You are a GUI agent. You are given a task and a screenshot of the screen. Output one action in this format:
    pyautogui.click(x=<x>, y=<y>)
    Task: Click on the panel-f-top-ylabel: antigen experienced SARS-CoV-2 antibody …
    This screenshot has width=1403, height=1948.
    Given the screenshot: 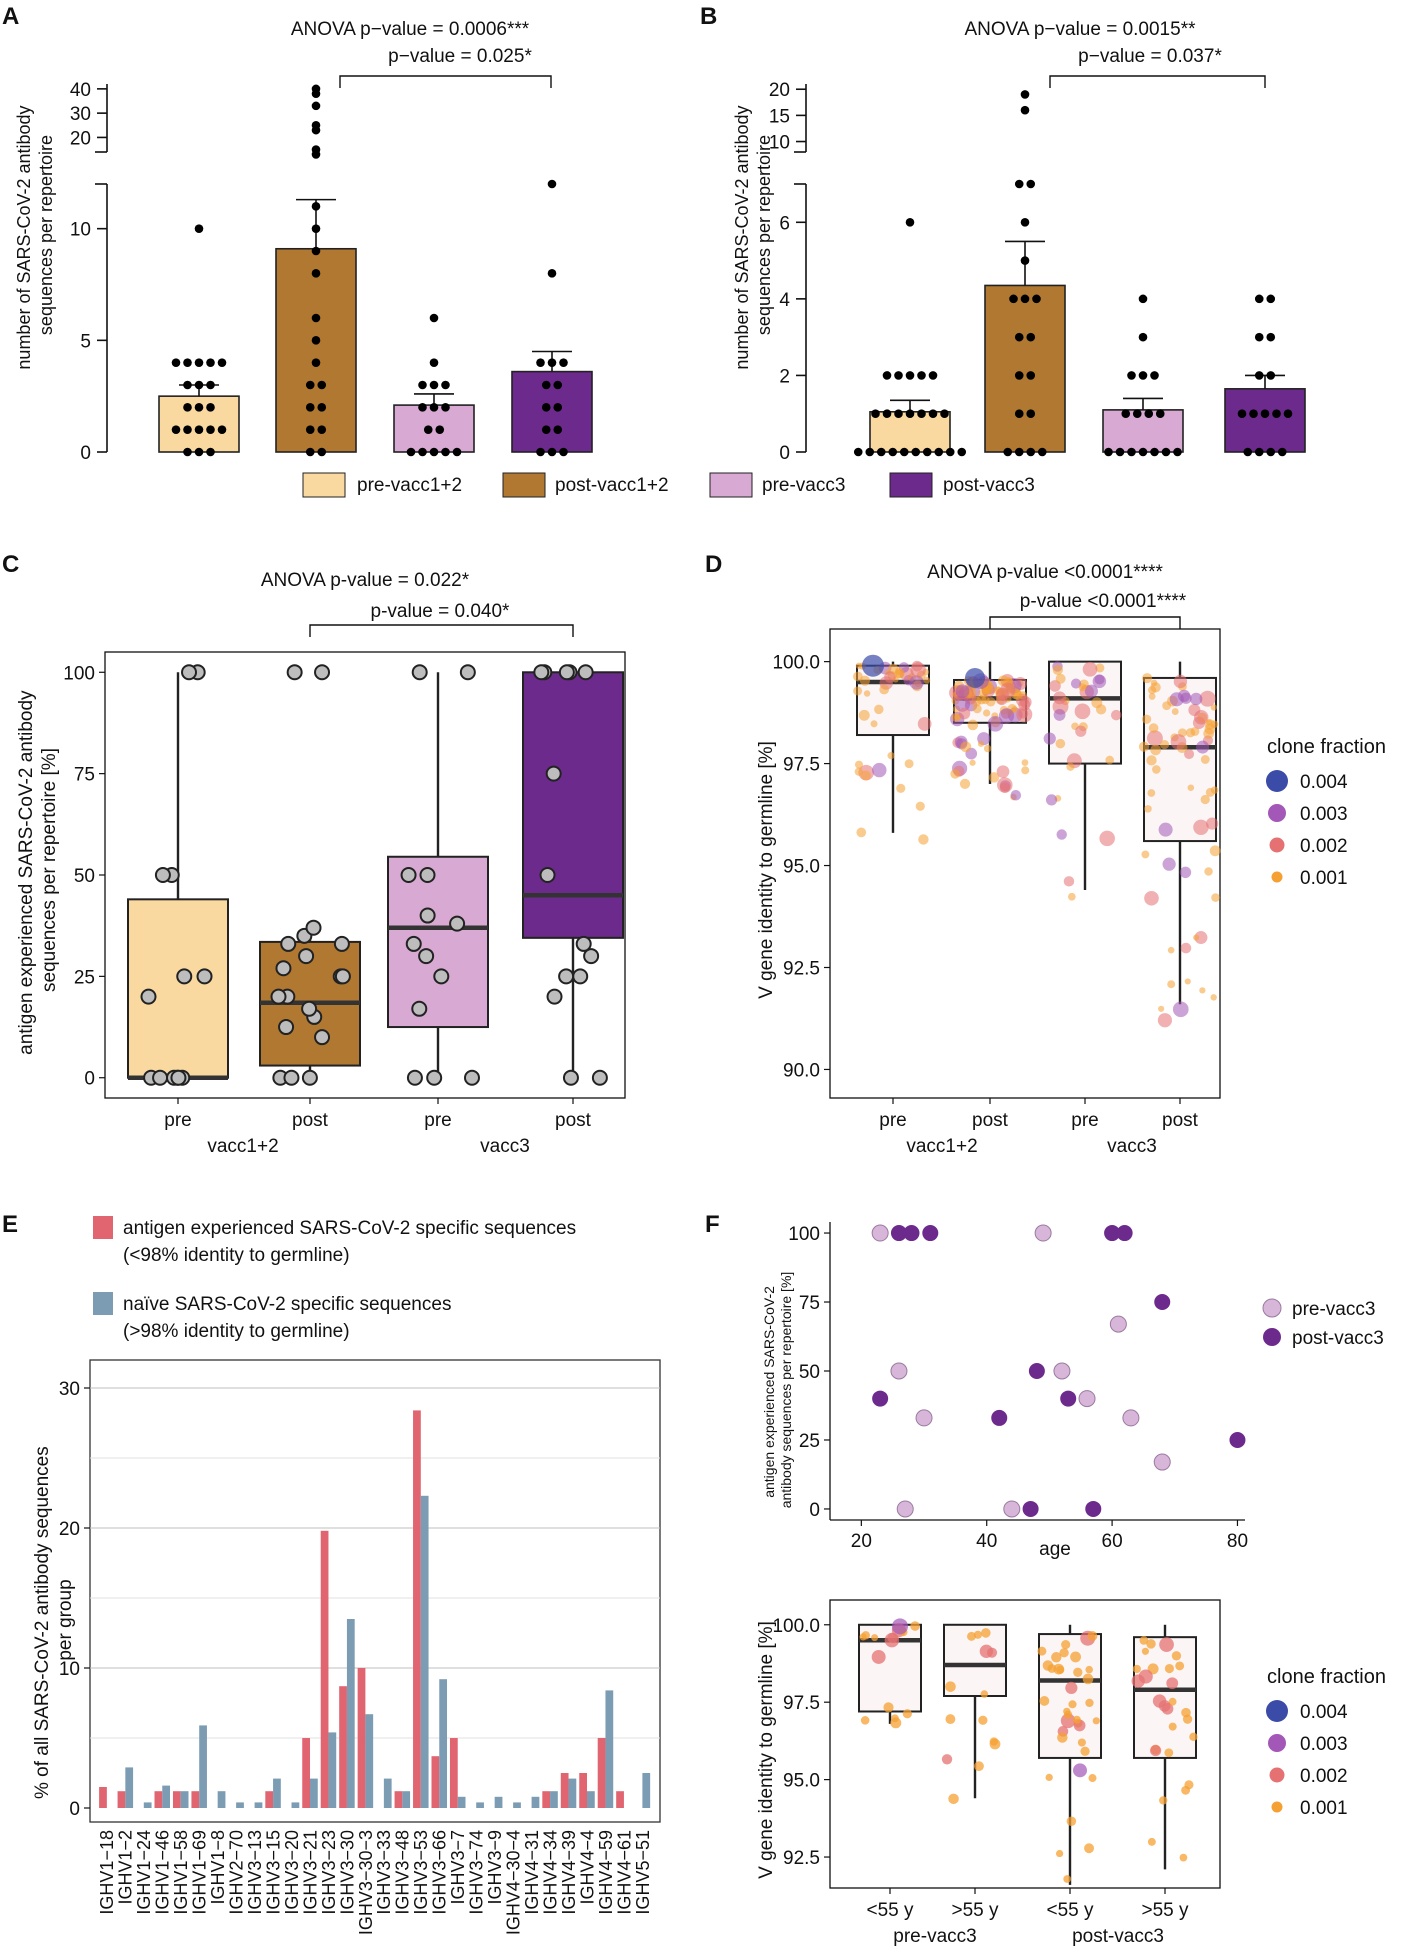 What is the action you would take?
    pyautogui.click(x=777, y=1390)
    